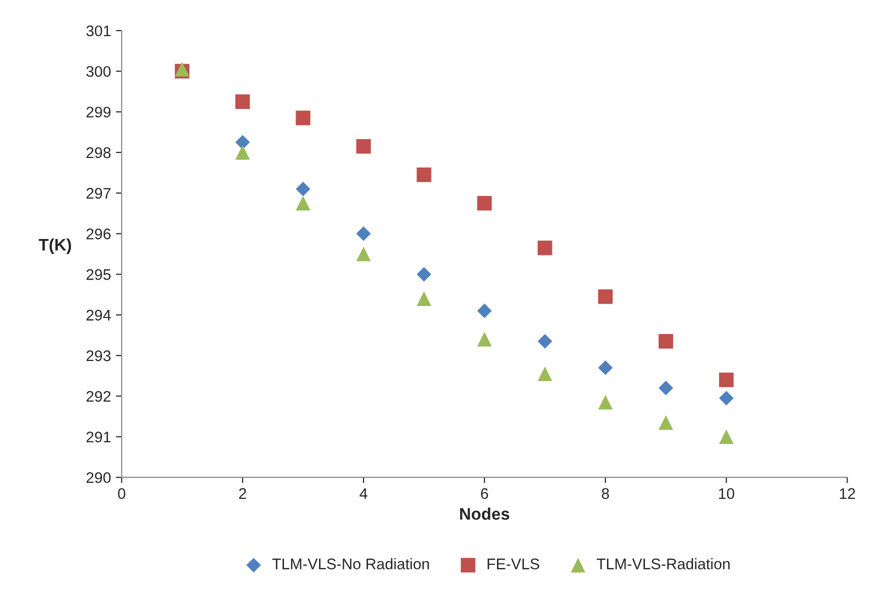 The width and height of the screenshot is (869, 612). What do you see at coordinates (242, 493) in the screenshot?
I see `x-tick-label: 2` at bounding box center [242, 493].